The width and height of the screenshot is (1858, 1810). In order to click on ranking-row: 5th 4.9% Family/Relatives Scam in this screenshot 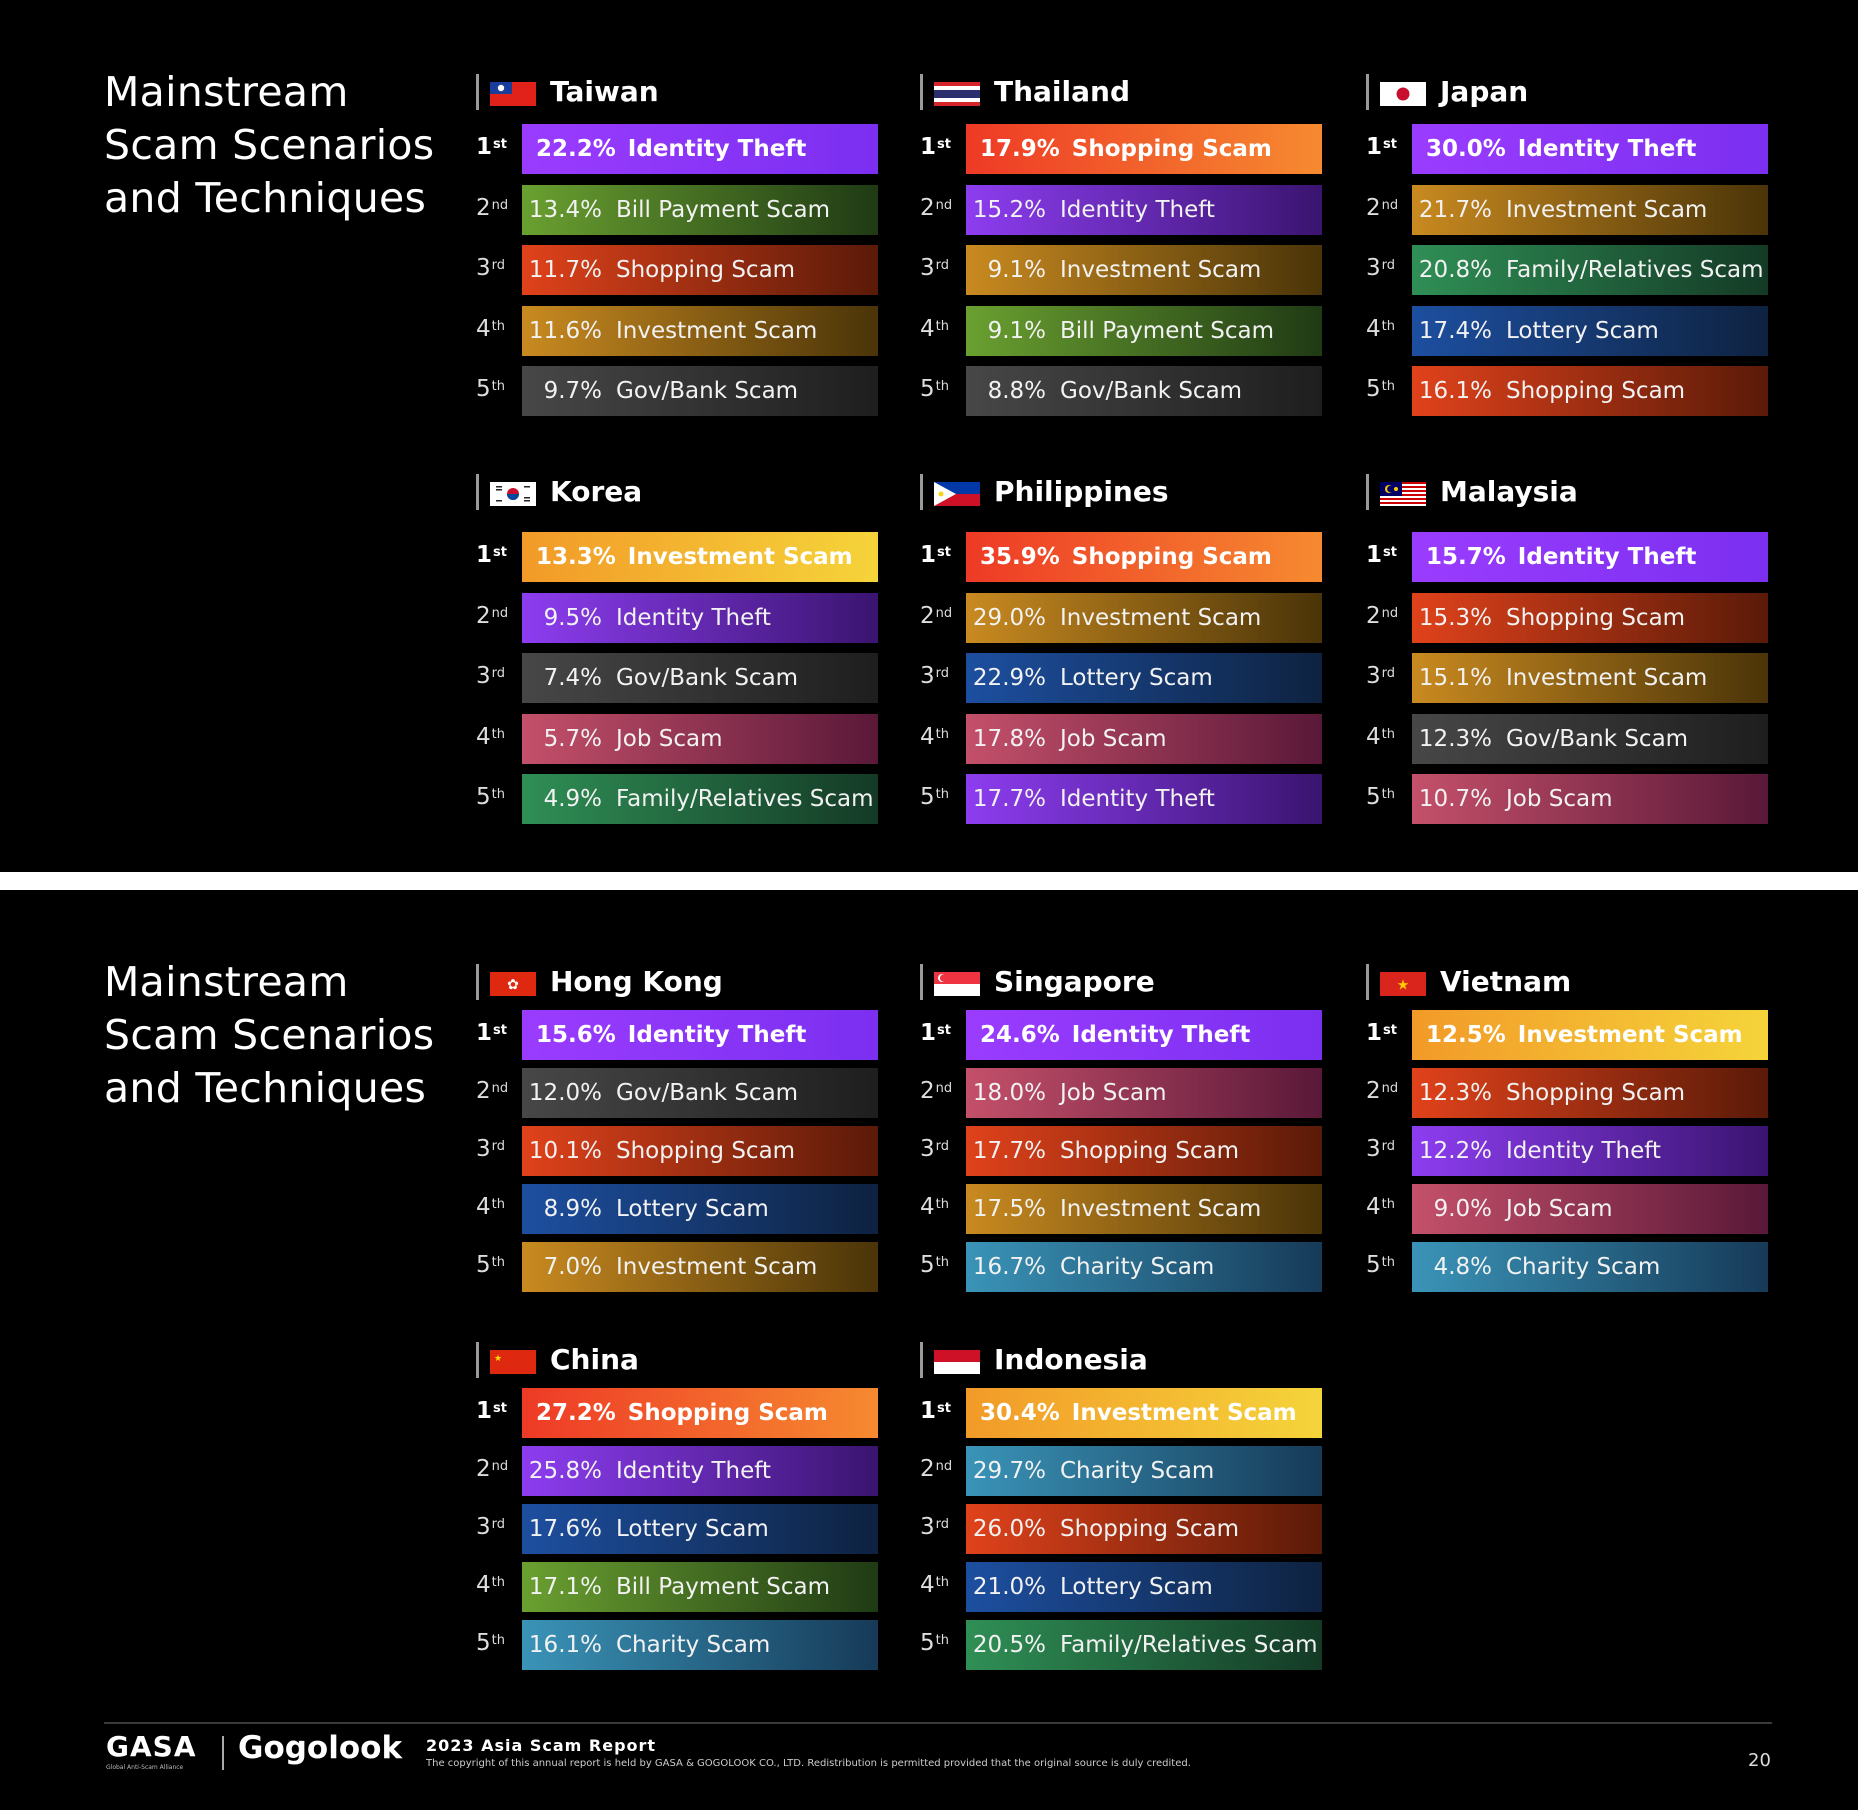, I will do `click(681, 799)`.